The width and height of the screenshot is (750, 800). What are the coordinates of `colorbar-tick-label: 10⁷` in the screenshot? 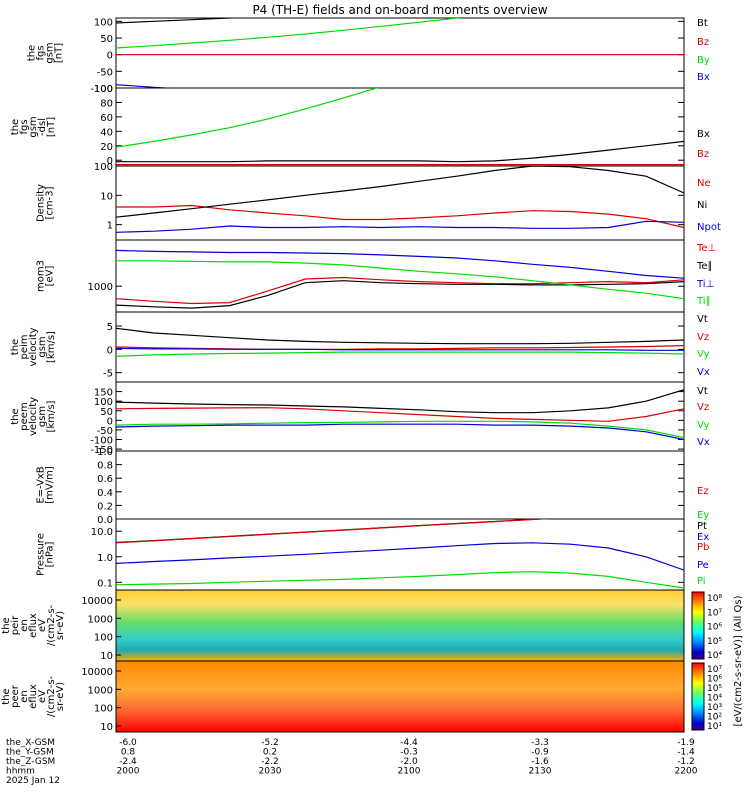 It's located at (714, 670).